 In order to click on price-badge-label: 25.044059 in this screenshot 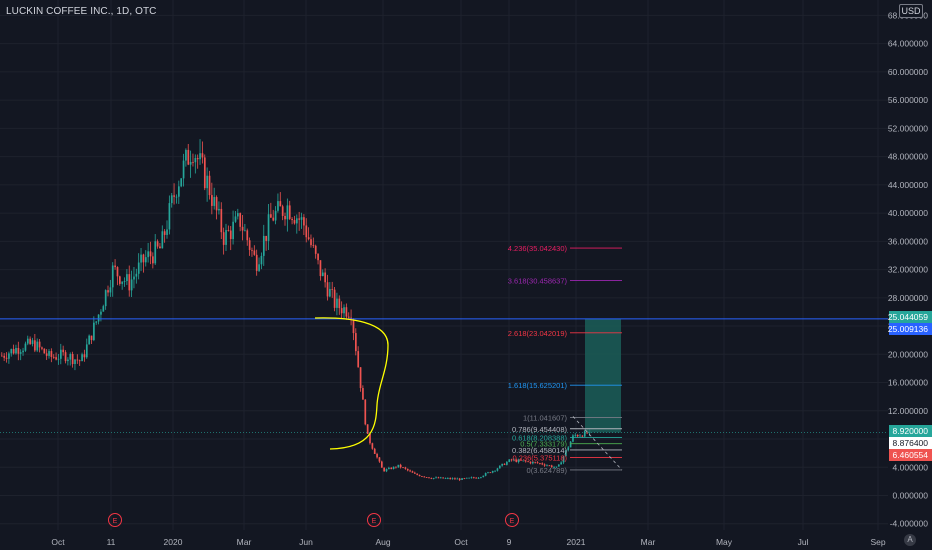, I will do `click(908, 317)`.